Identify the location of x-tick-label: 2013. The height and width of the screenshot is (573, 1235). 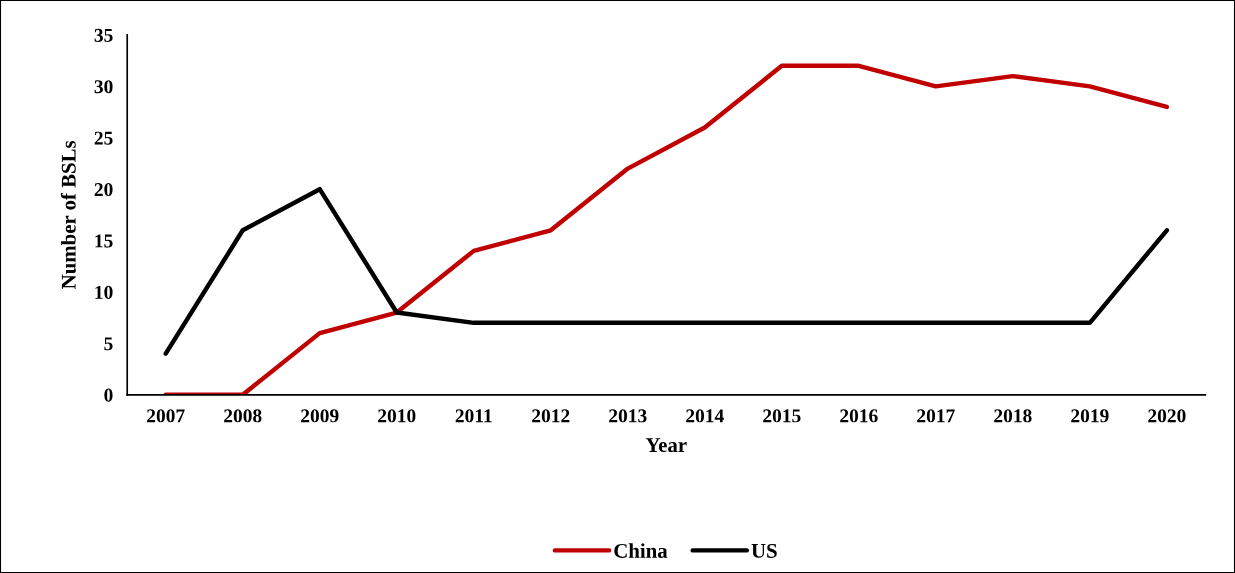
(628, 416).